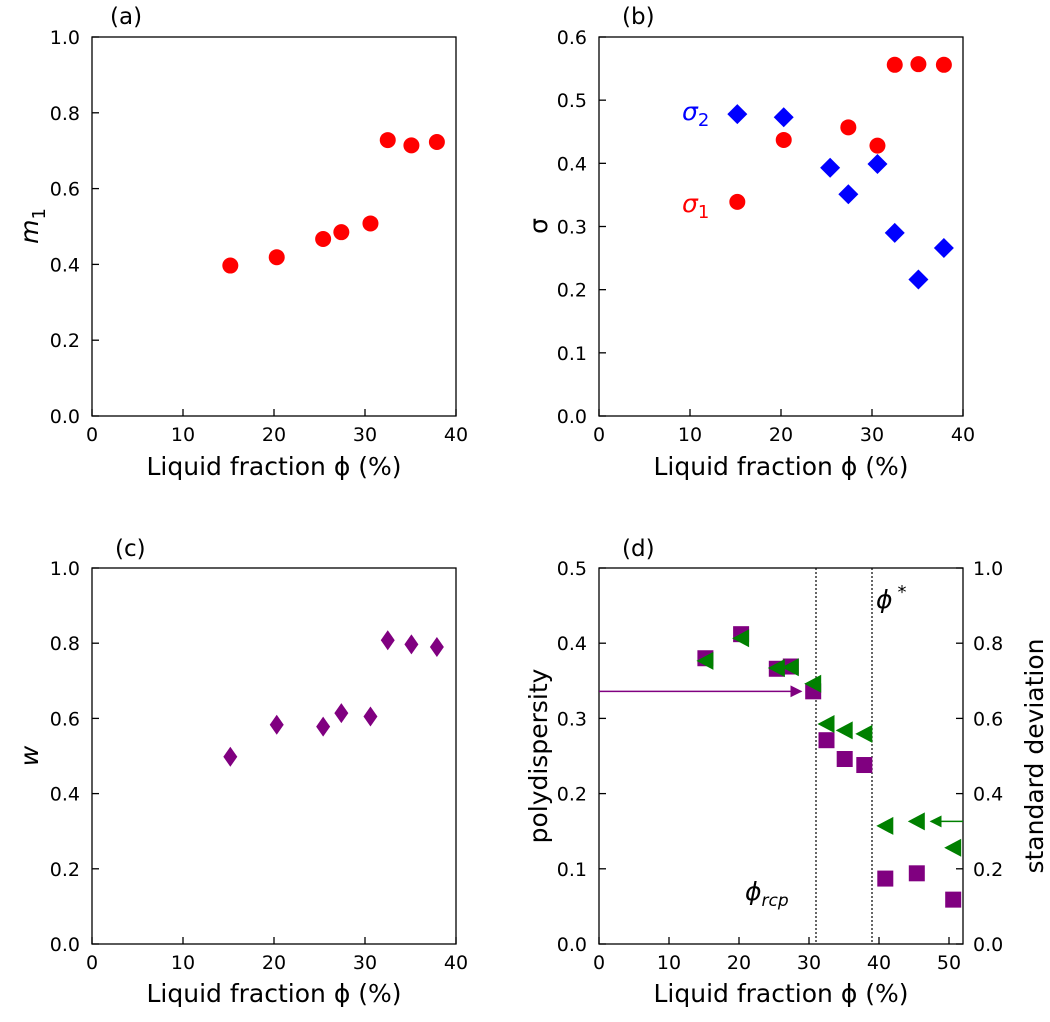 This screenshot has width=1050, height=1022. I want to click on phi-rcp-label: ϕrcp, so click(767, 894).